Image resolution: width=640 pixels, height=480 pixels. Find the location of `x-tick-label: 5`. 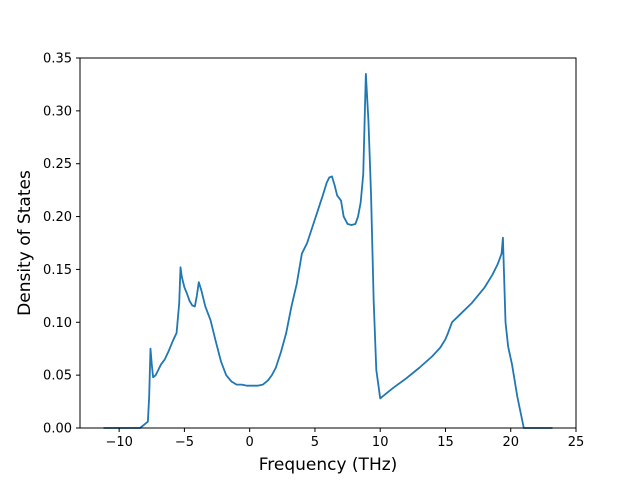

x-tick-label: 5 is located at coordinates (315, 442).